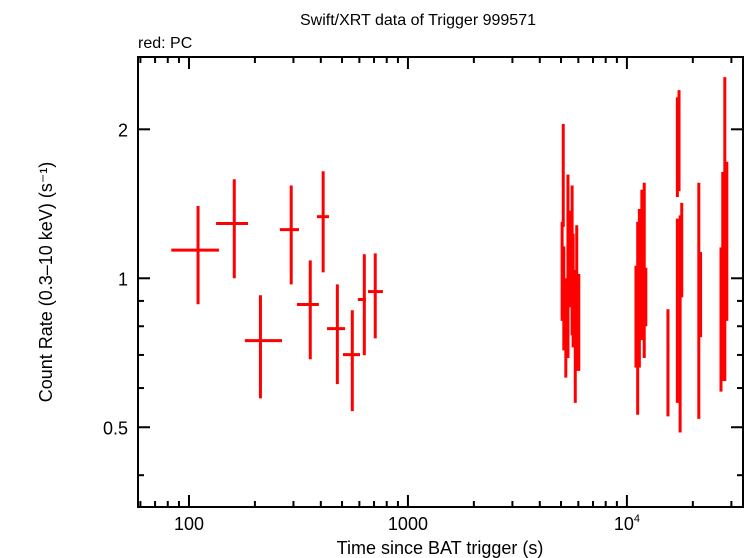 The height and width of the screenshot is (558, 746). I want to click on x-tick-label-text: 1000, so click(408, 524).